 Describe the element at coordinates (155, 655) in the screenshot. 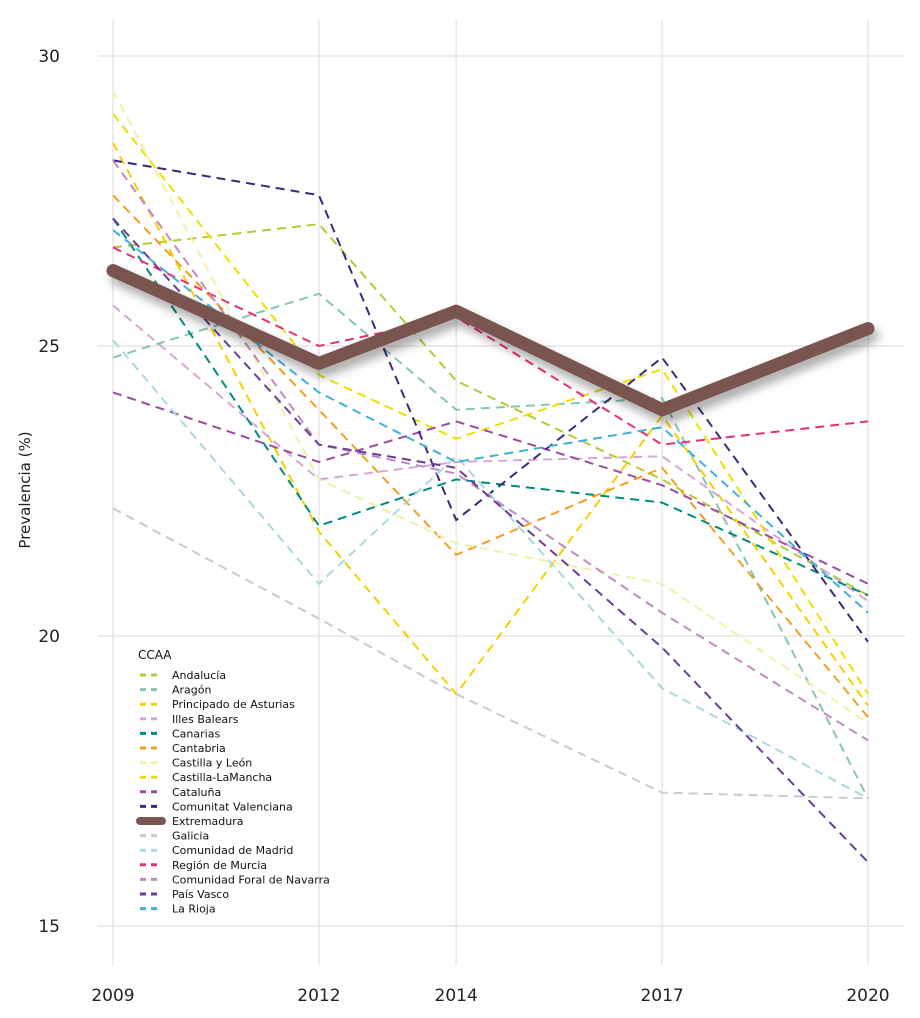

I see `legend-title: CCAA` at that location.